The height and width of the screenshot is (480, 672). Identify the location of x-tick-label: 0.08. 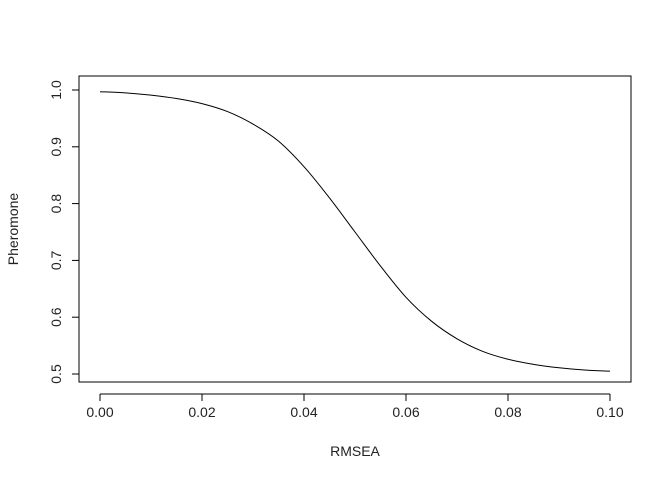
(507, 412).